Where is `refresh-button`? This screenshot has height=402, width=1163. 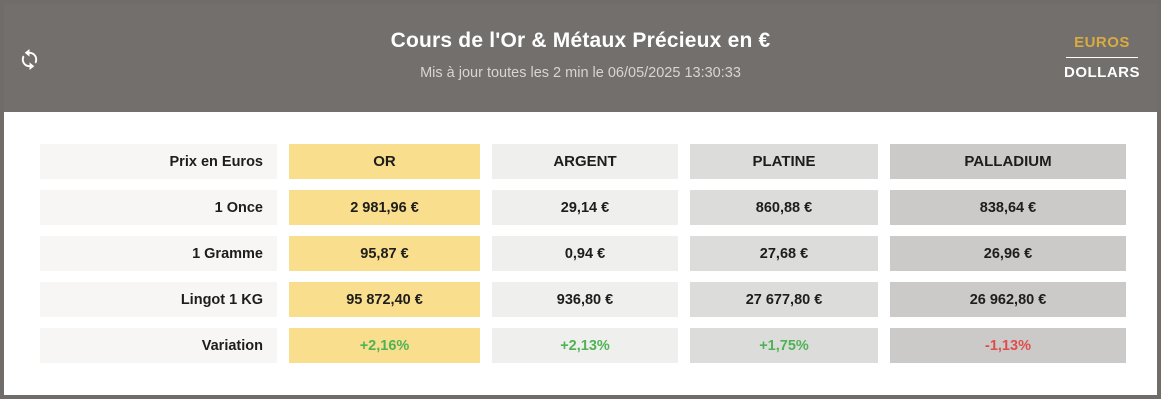
refresh-button is located at coordinates (29, 61).